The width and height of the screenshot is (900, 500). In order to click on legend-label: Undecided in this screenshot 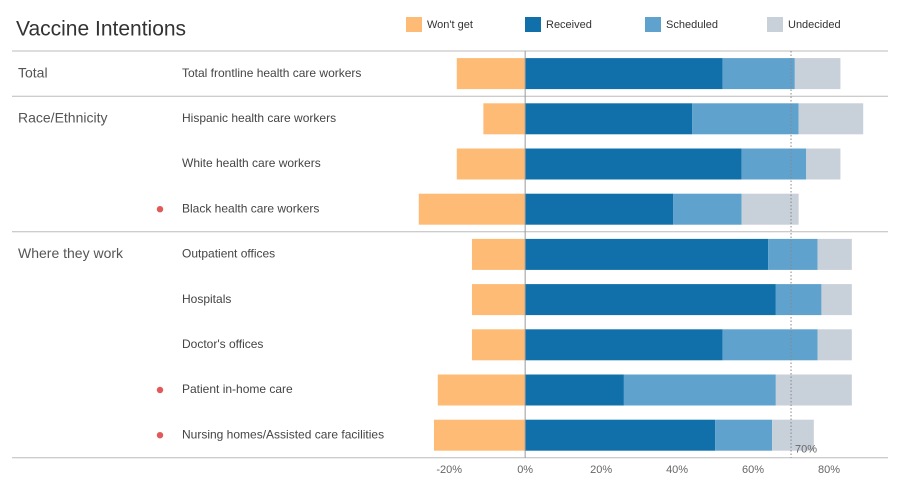, I will do `click(814, 25)`.